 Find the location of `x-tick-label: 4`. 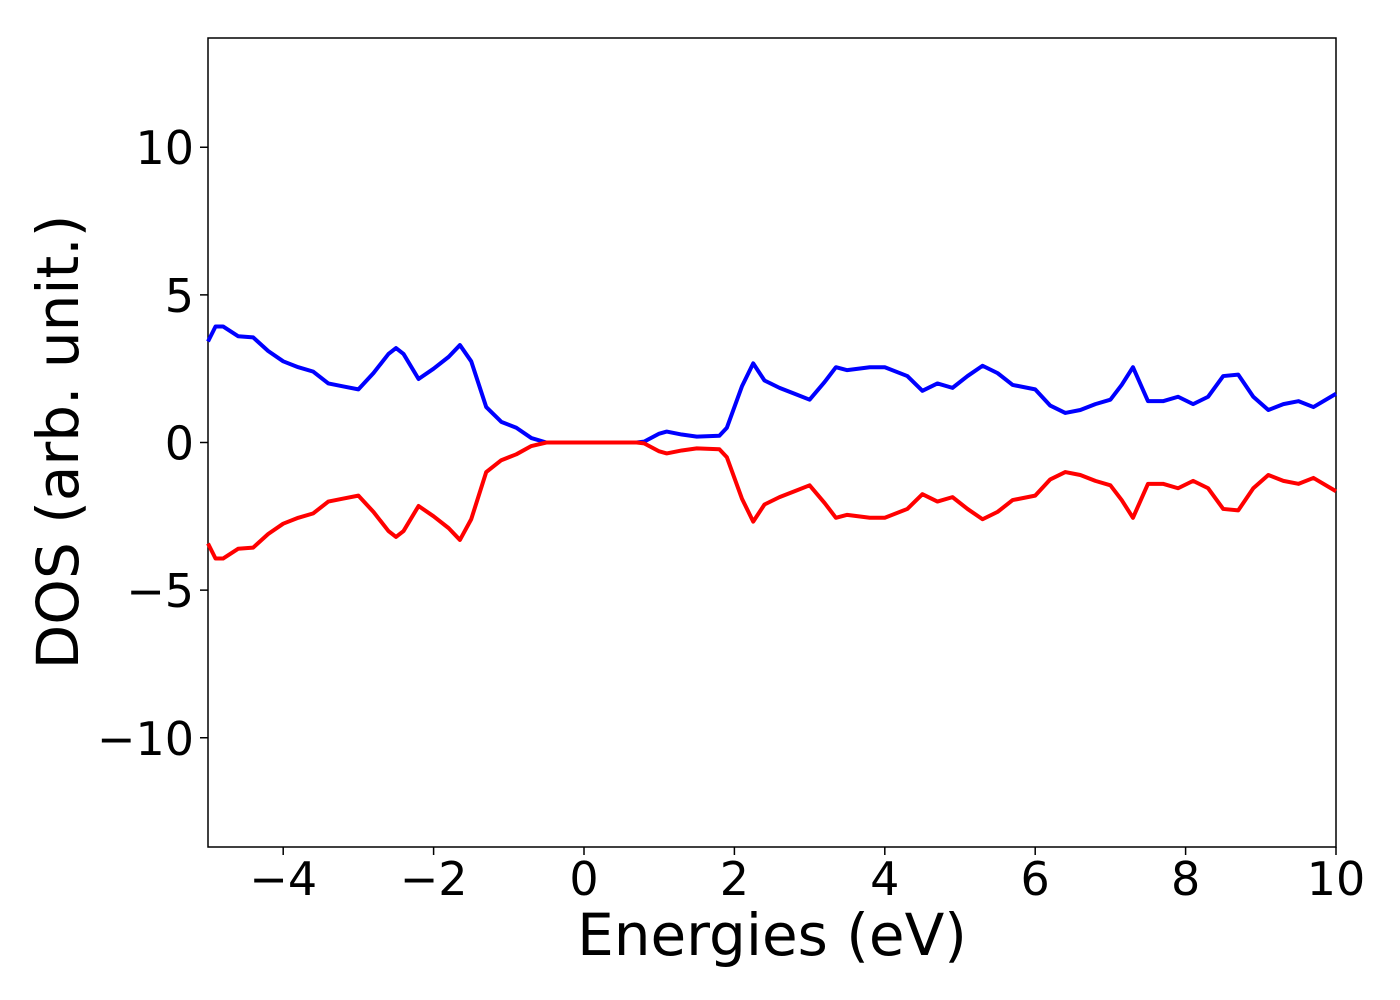

x-tick-label: 4 is located at coordinates (884, 879).